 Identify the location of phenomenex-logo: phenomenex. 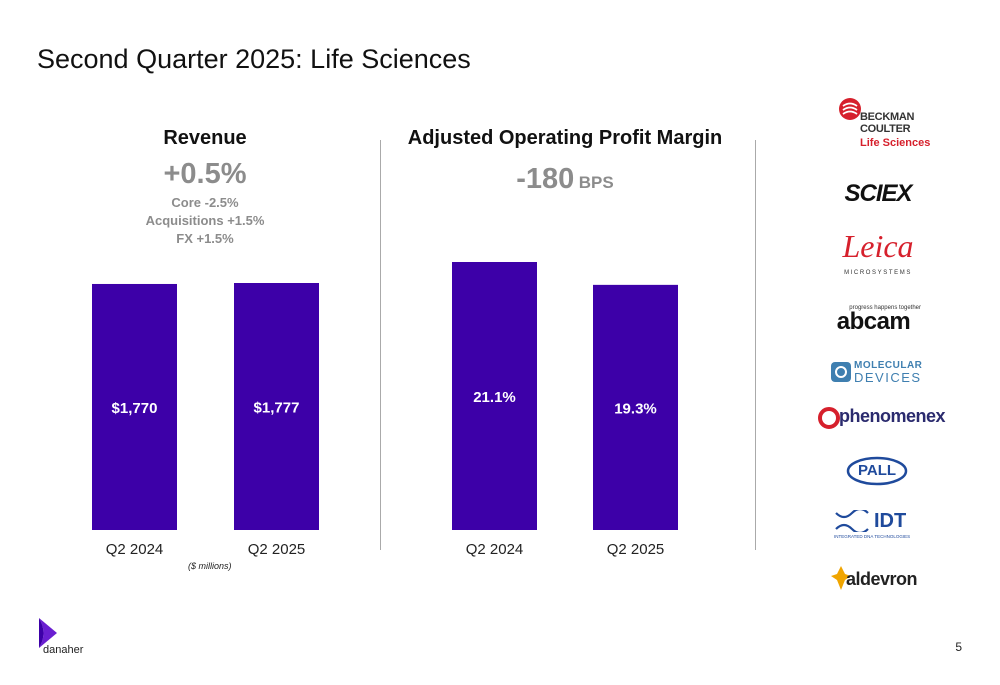
(882, 418).